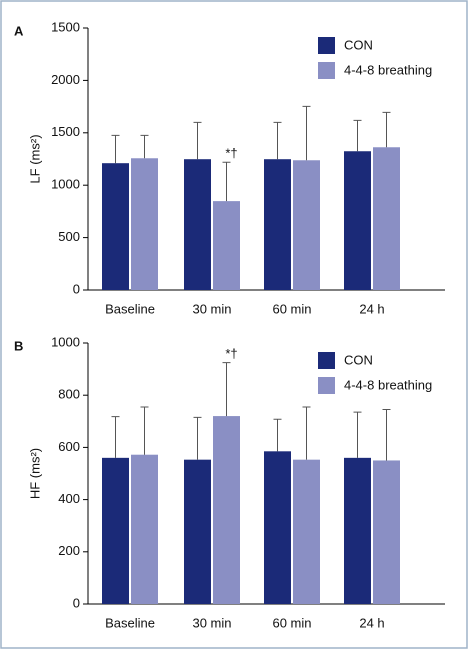 This screenshot has width=469, height=650. Describe the element at coordinates (69, 498) in the screenshot. I see `y-tick-label: 400` at that location.